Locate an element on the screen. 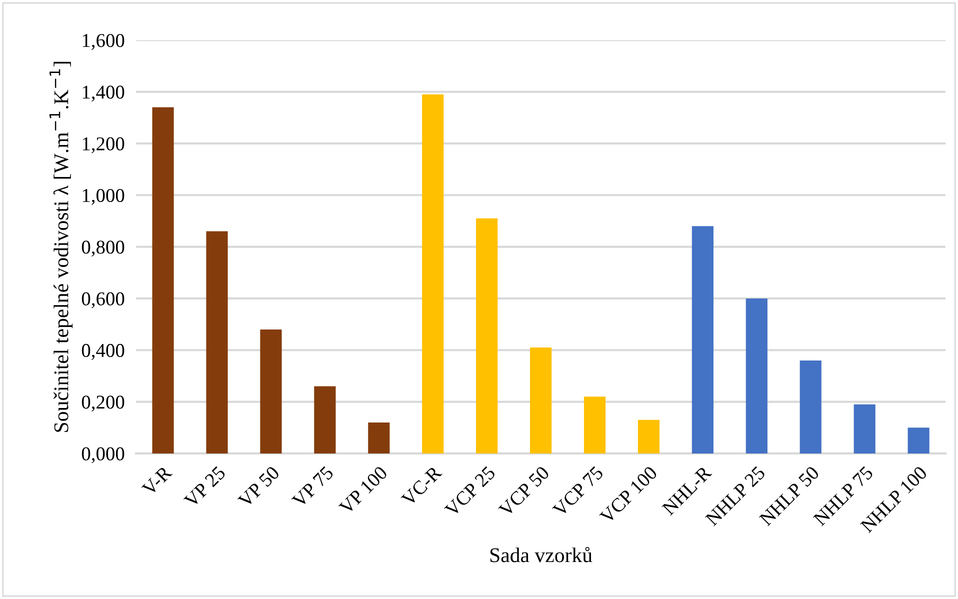 This screenshot has width=958, height=599. x-tick-label: VP 50 is located at coordinates (258, 486).